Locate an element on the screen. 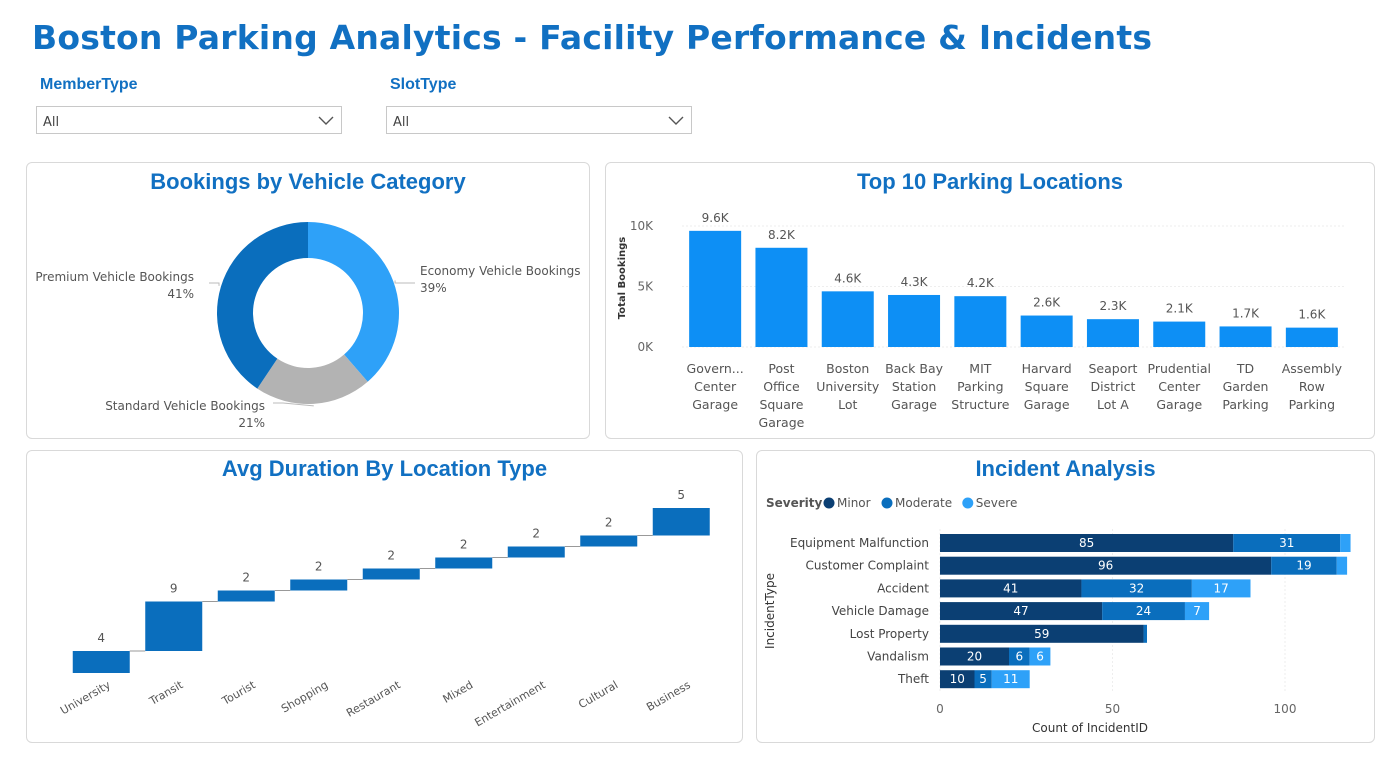  donut-slice-label: Premium Vehicle Bookings is located at coordinates (114, 277).